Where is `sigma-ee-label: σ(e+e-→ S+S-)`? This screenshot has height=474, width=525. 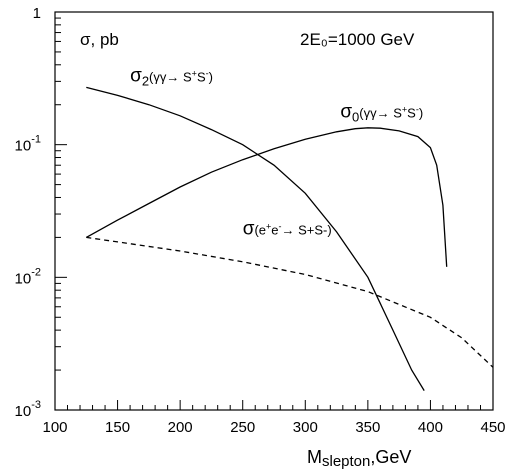
sigma-ee-label: σ(e+e-→ S+S-) is located at coordinates (287, 229).